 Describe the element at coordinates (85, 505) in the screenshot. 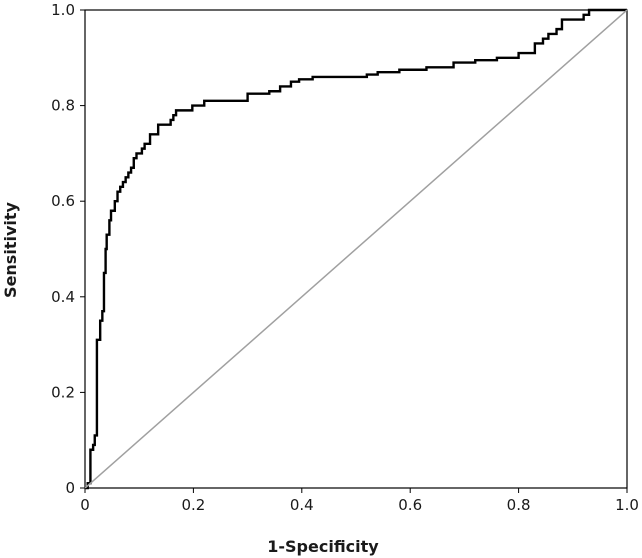

I see `x-tick-label: 0` at that location.